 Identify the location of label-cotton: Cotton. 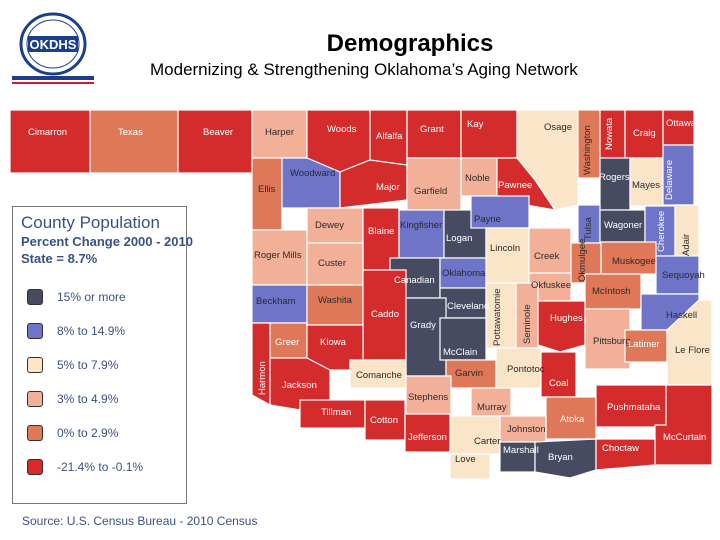
(384, 420).